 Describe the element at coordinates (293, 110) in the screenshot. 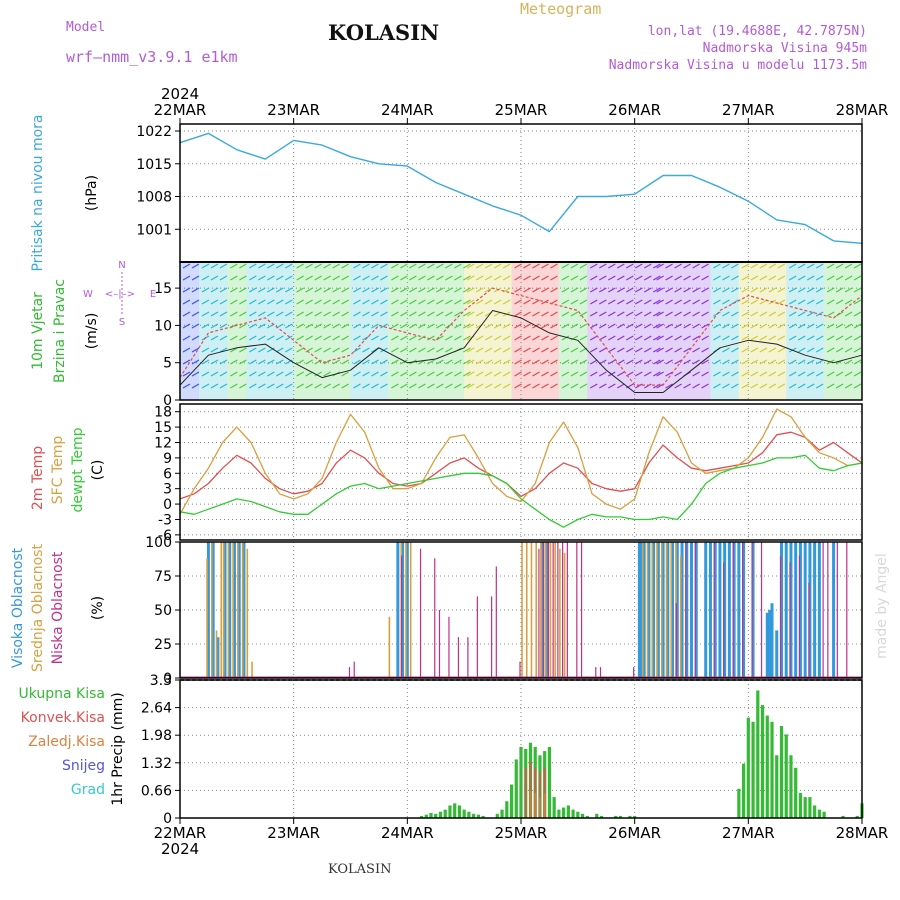

I see `date-label-top: 23MAR` at that location.